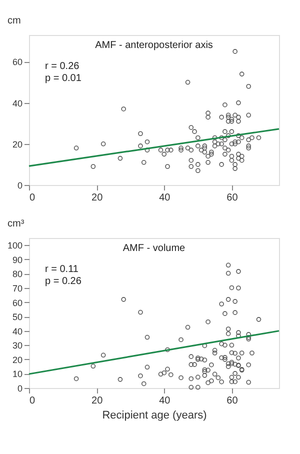 The width and height of the screenshot is (300, 454). Describe the element at coordinates (16, 224) in the screenshot. I see `y-axis-title: cm³` at that location.